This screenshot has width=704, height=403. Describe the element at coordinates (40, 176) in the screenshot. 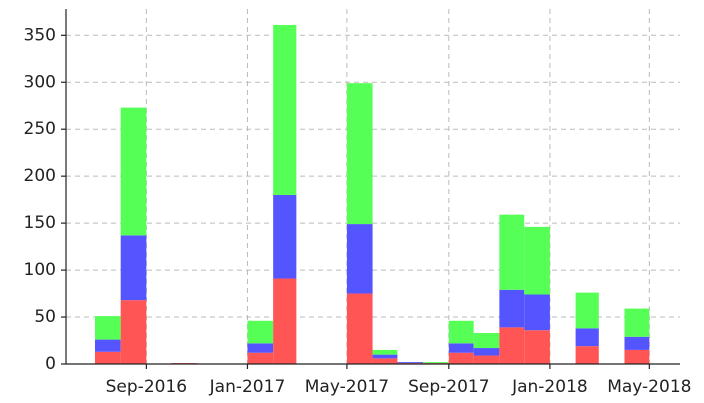

I see `y-tick-label: 200` at that location.